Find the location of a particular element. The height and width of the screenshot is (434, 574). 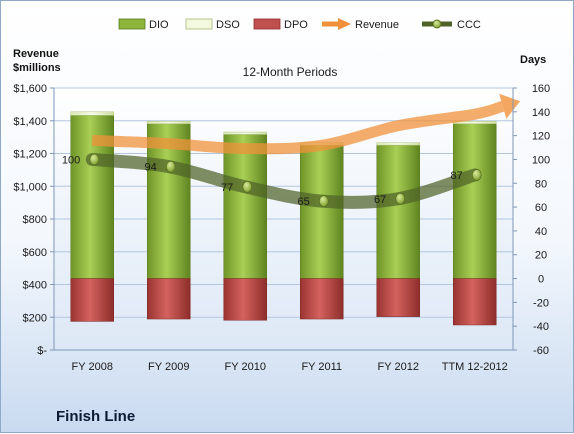

company-name: Finish Line is located at coordinates (95, 416).